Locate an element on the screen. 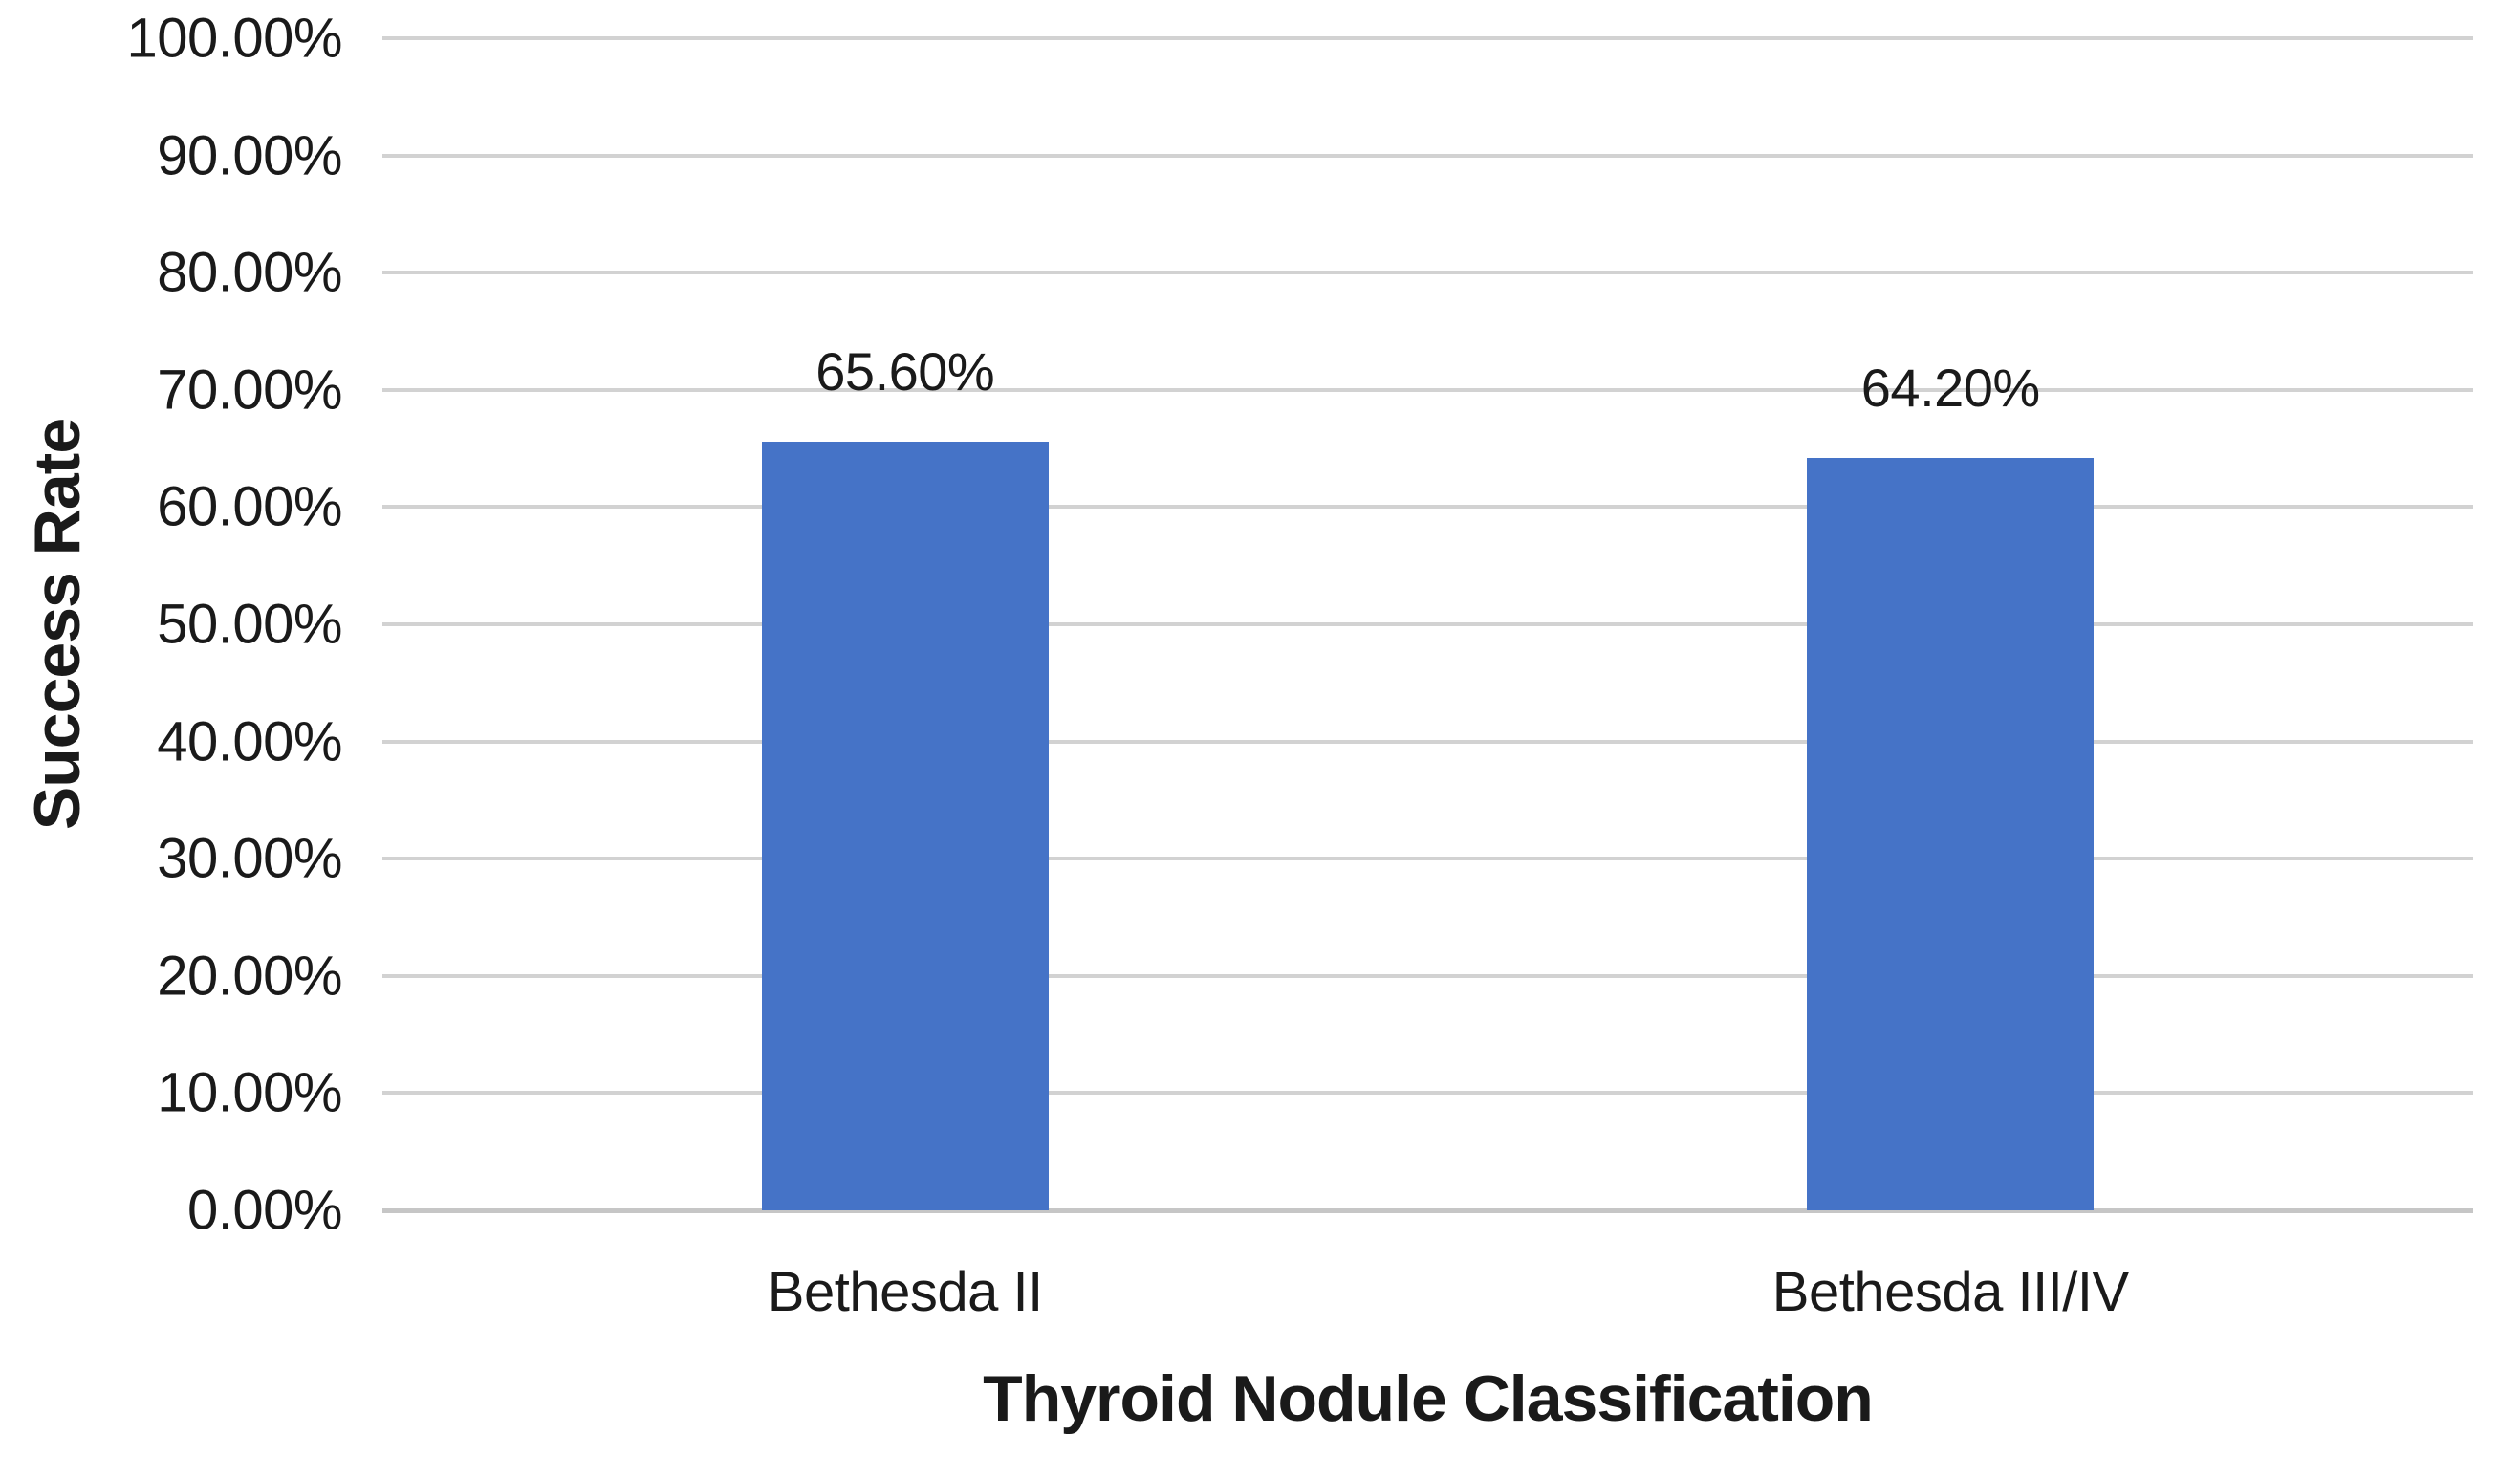  bar-data-label: 64.20% is located at coordinates (1950, 387).